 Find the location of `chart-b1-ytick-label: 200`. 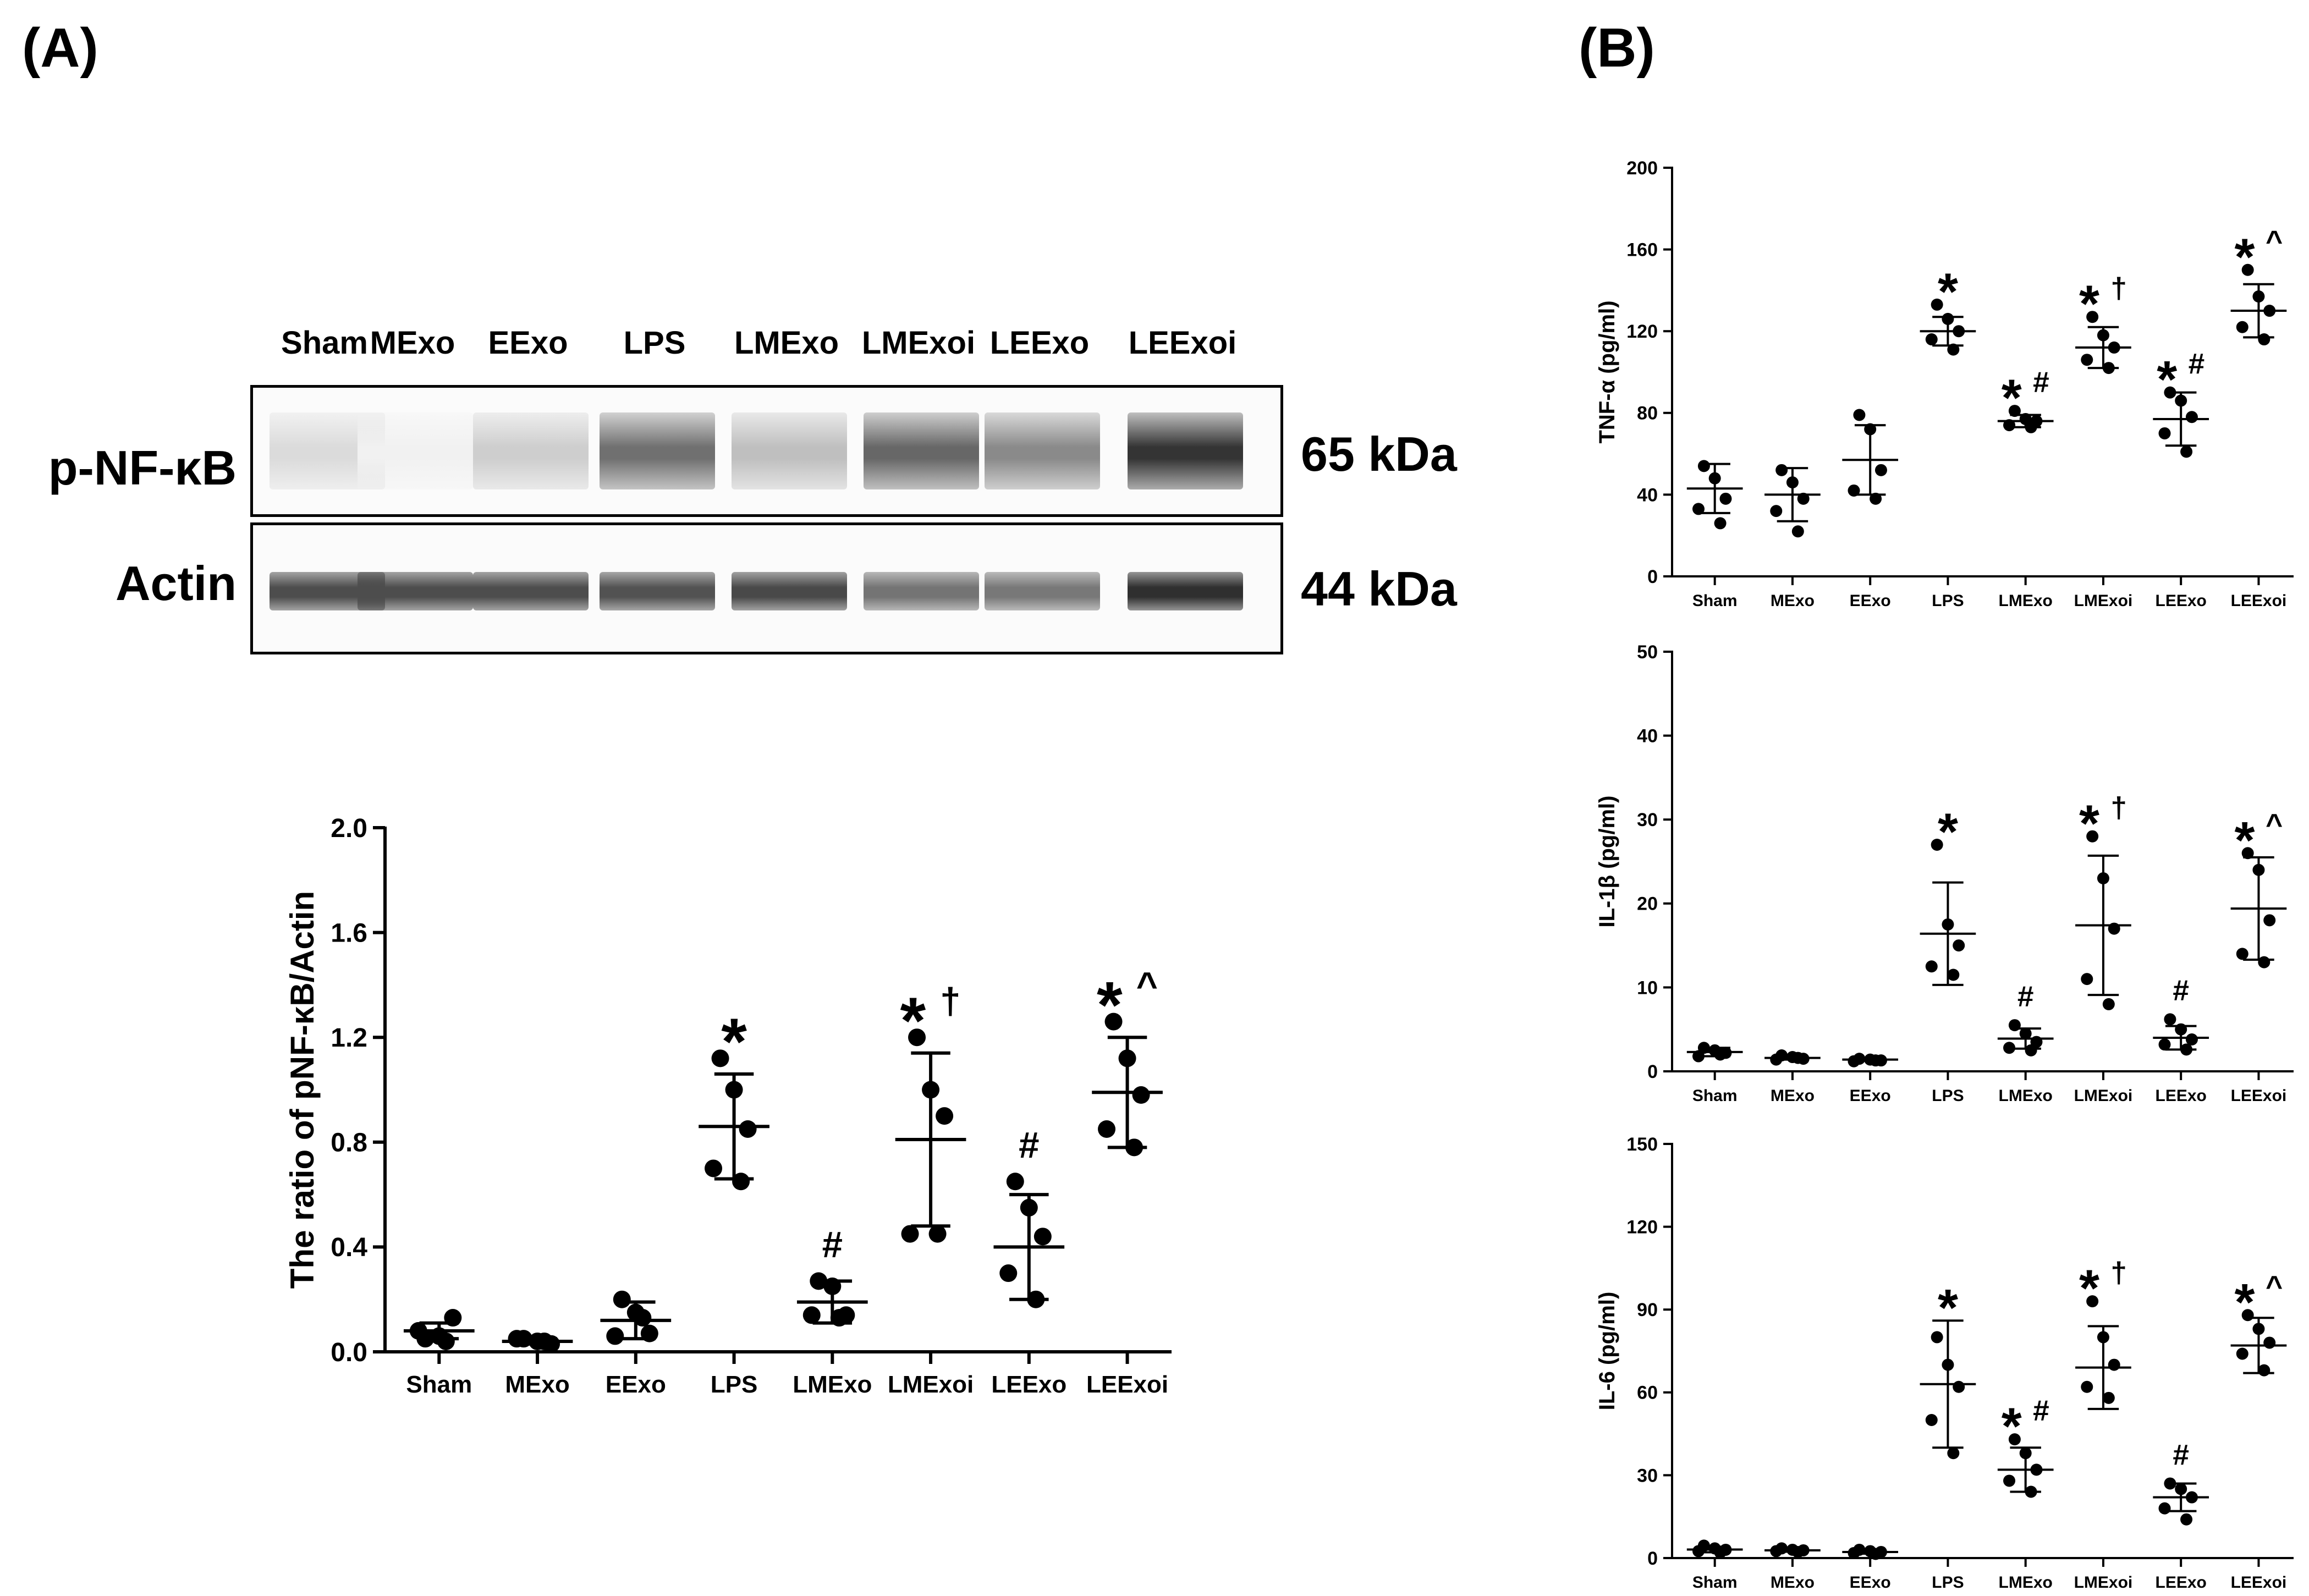

chart-b1-ytick-label: 200 is located at coordinates (1642, 168).